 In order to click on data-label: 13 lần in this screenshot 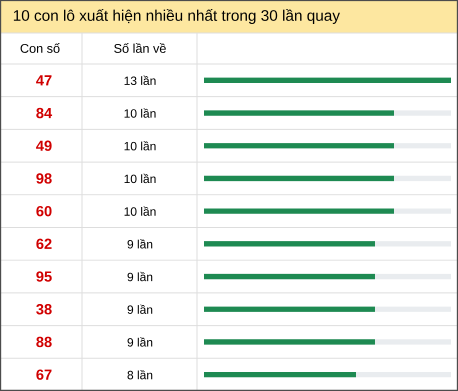, I will do `click(140, 81)`.